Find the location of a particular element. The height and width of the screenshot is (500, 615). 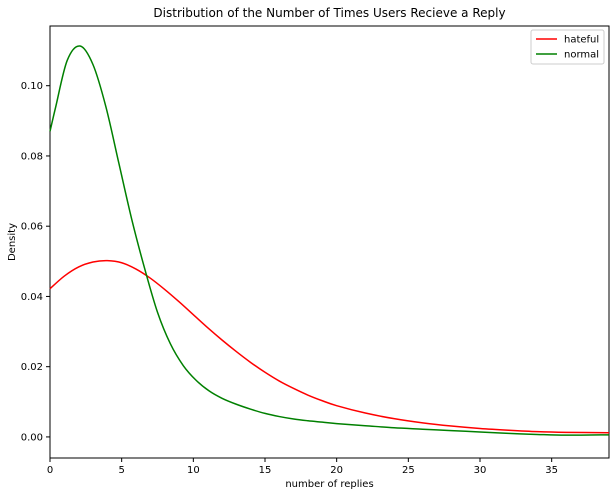

x-tick-label: 5 is located at coordinates (121, 470).